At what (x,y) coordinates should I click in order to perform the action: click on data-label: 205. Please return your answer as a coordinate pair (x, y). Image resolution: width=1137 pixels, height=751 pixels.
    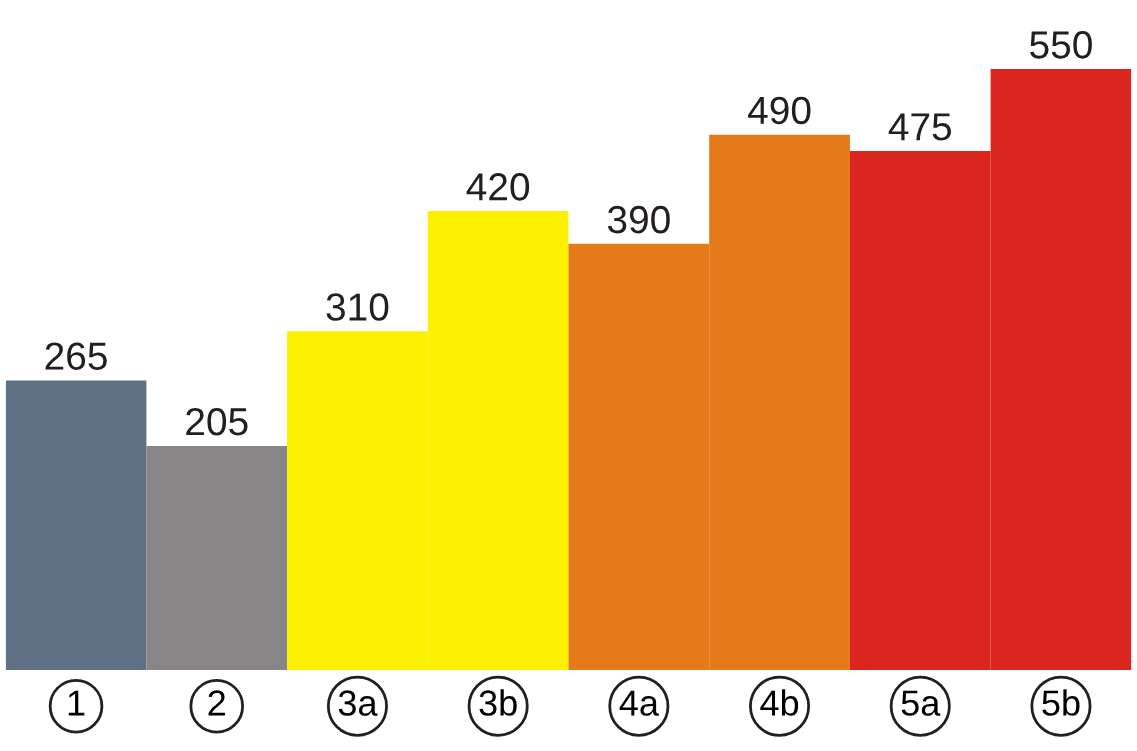
    Looking at the image, I should click on (217, 421).